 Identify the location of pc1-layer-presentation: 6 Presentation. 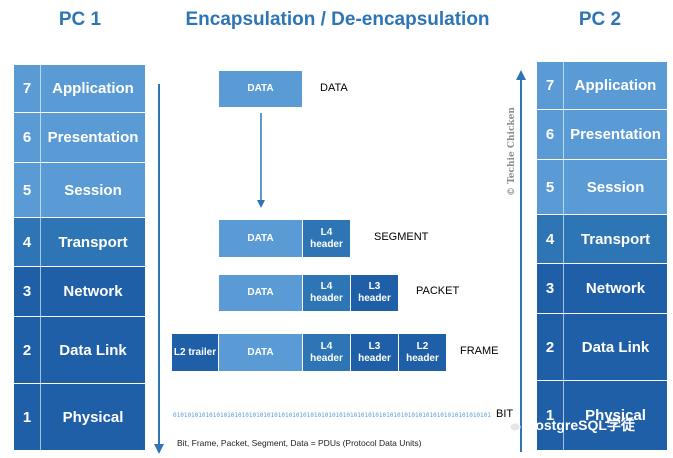
(79, 138).